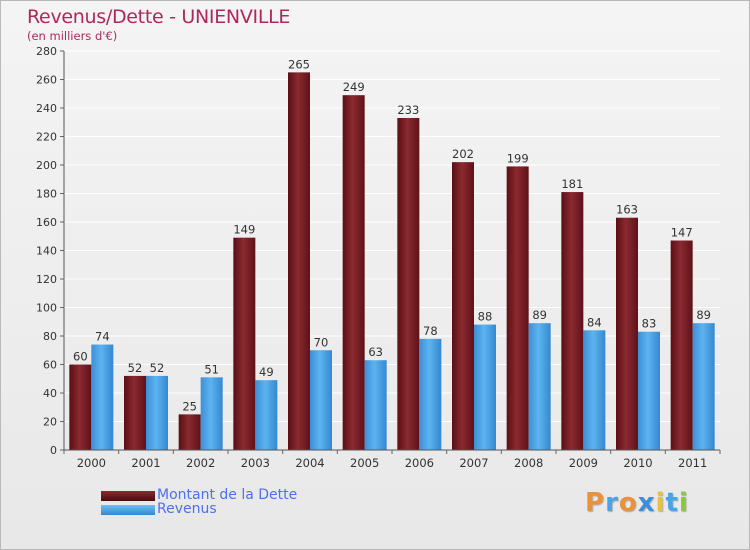  What do you see at coordinates (72, 36) in the screenshot?
I see `chart-subtitle: (en milliers d'€)` at bounding box center [72, 36].